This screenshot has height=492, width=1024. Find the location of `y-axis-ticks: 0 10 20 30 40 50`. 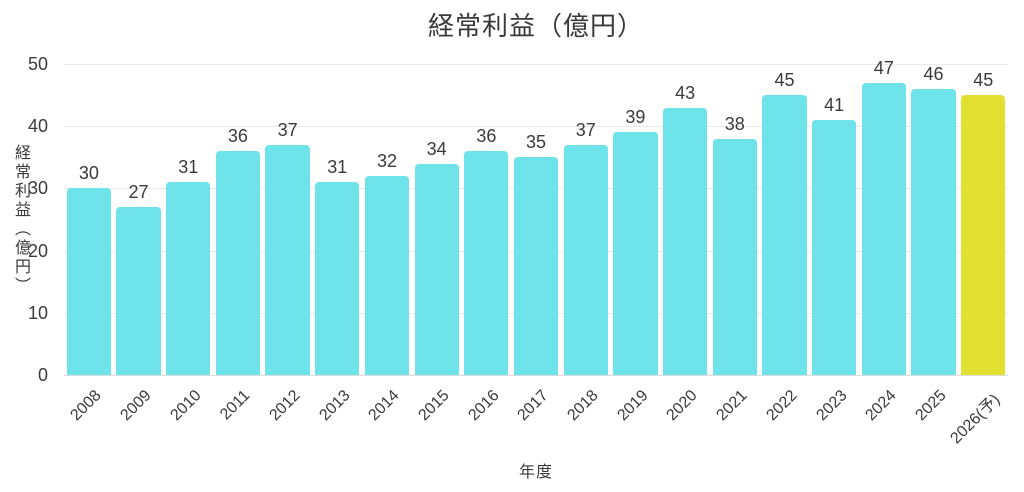

y-axis-ticks: 0 10 20 30 40 50 is located at coordinates (28, 219).